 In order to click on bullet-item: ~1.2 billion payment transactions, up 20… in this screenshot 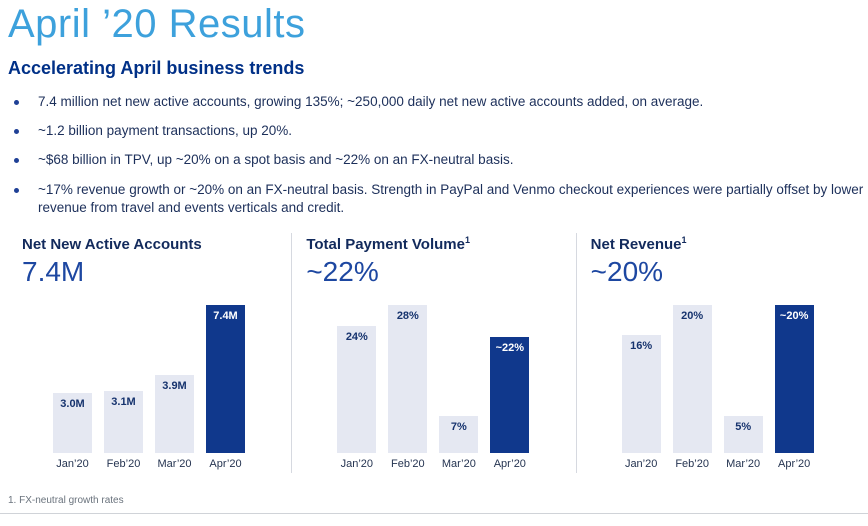, I will do `click(436, 131)`.